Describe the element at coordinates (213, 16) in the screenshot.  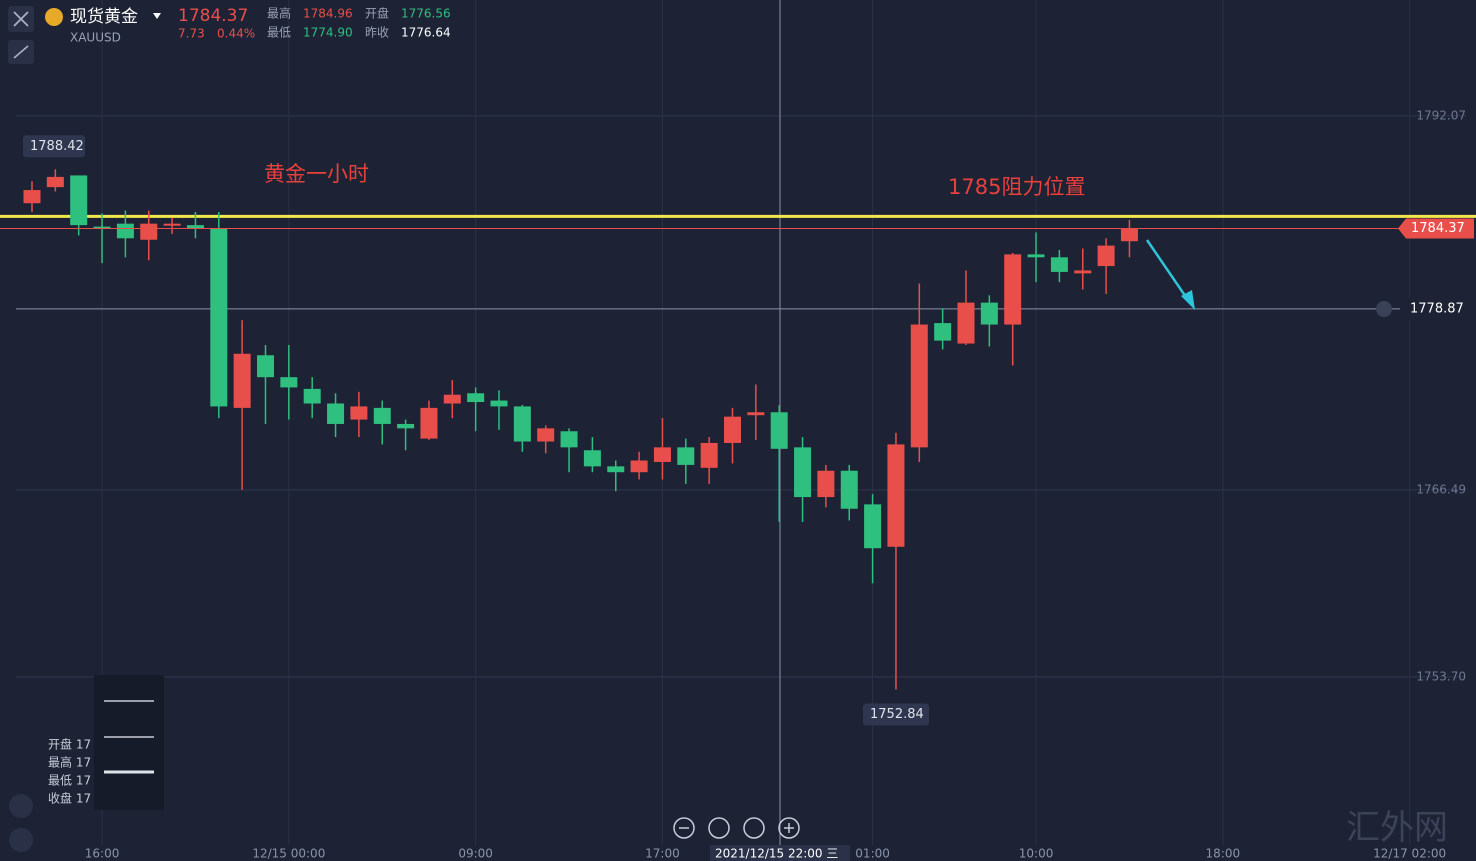
I see `last-price: 1784.37` at that location.